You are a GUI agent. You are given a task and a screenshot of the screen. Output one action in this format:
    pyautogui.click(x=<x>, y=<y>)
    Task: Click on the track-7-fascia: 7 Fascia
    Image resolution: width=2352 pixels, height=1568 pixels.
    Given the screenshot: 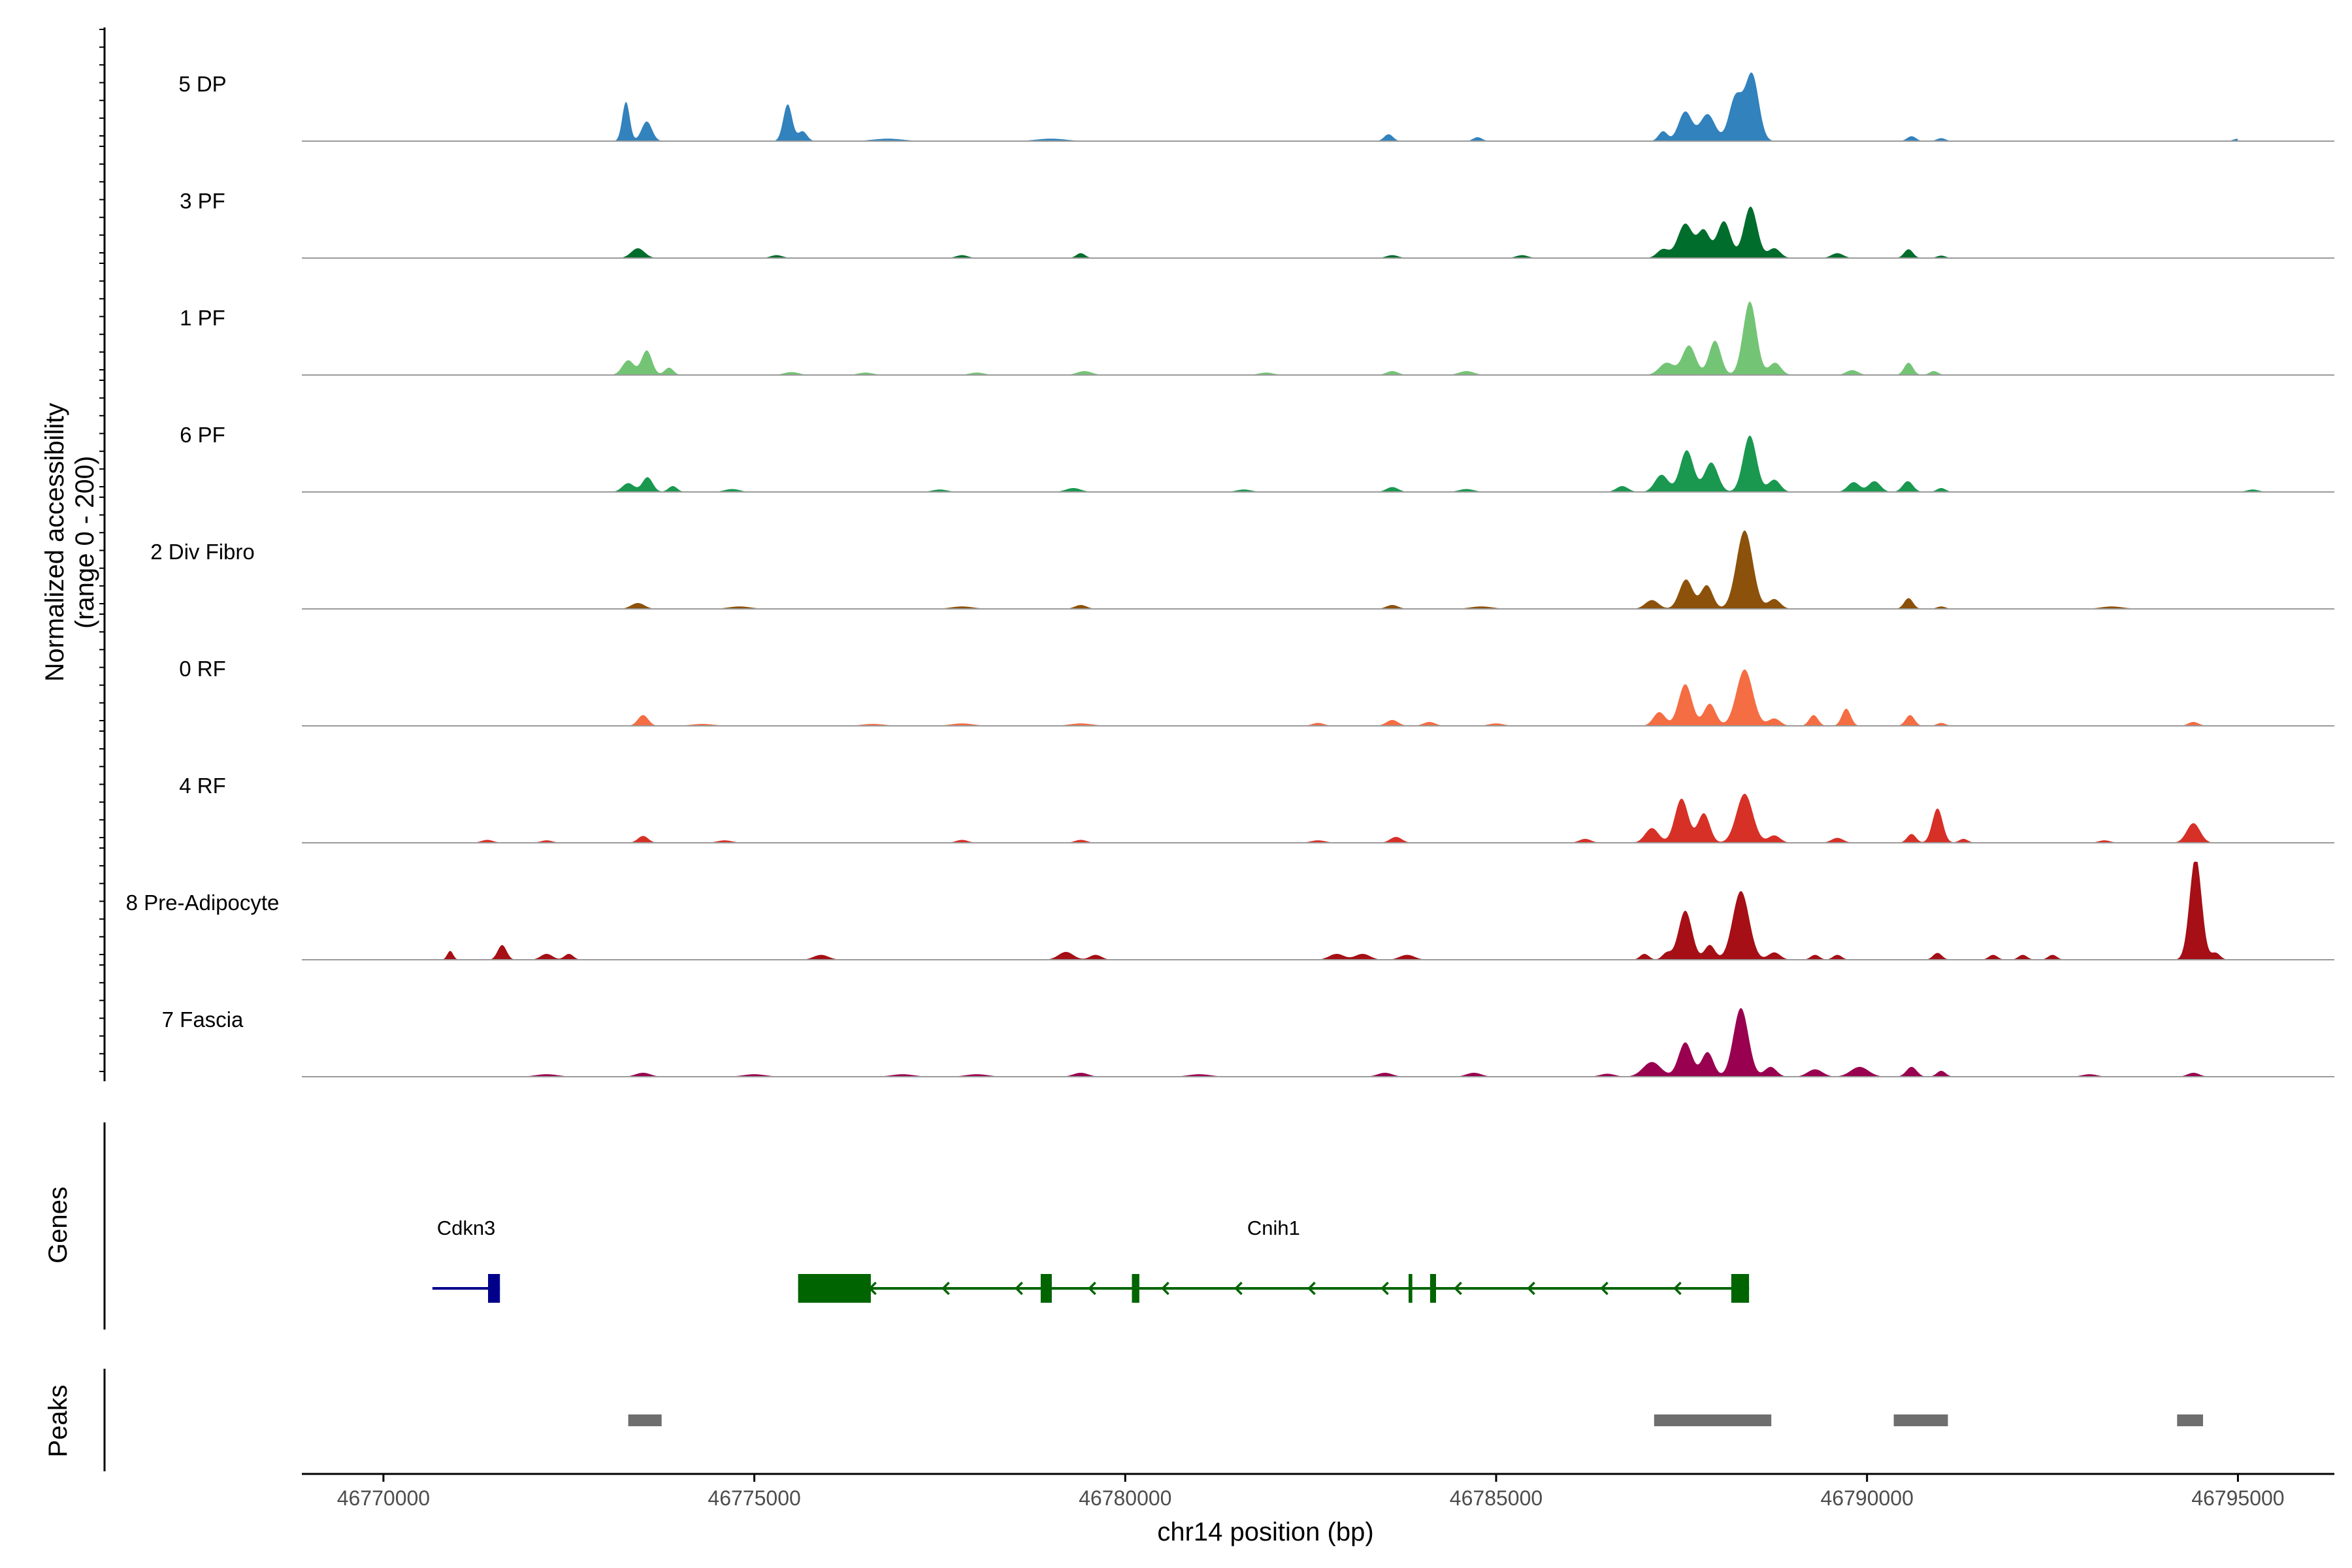 What is the action you would take?
    pyautogui.click(x=1248, y=1042)
    